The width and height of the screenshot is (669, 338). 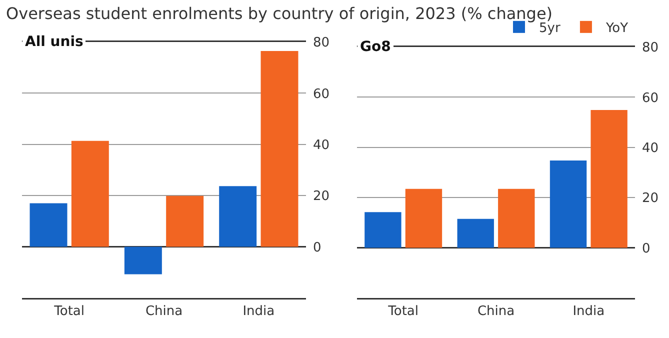 I want to click on legend-label: 5yr, so click(x=550, y=28).